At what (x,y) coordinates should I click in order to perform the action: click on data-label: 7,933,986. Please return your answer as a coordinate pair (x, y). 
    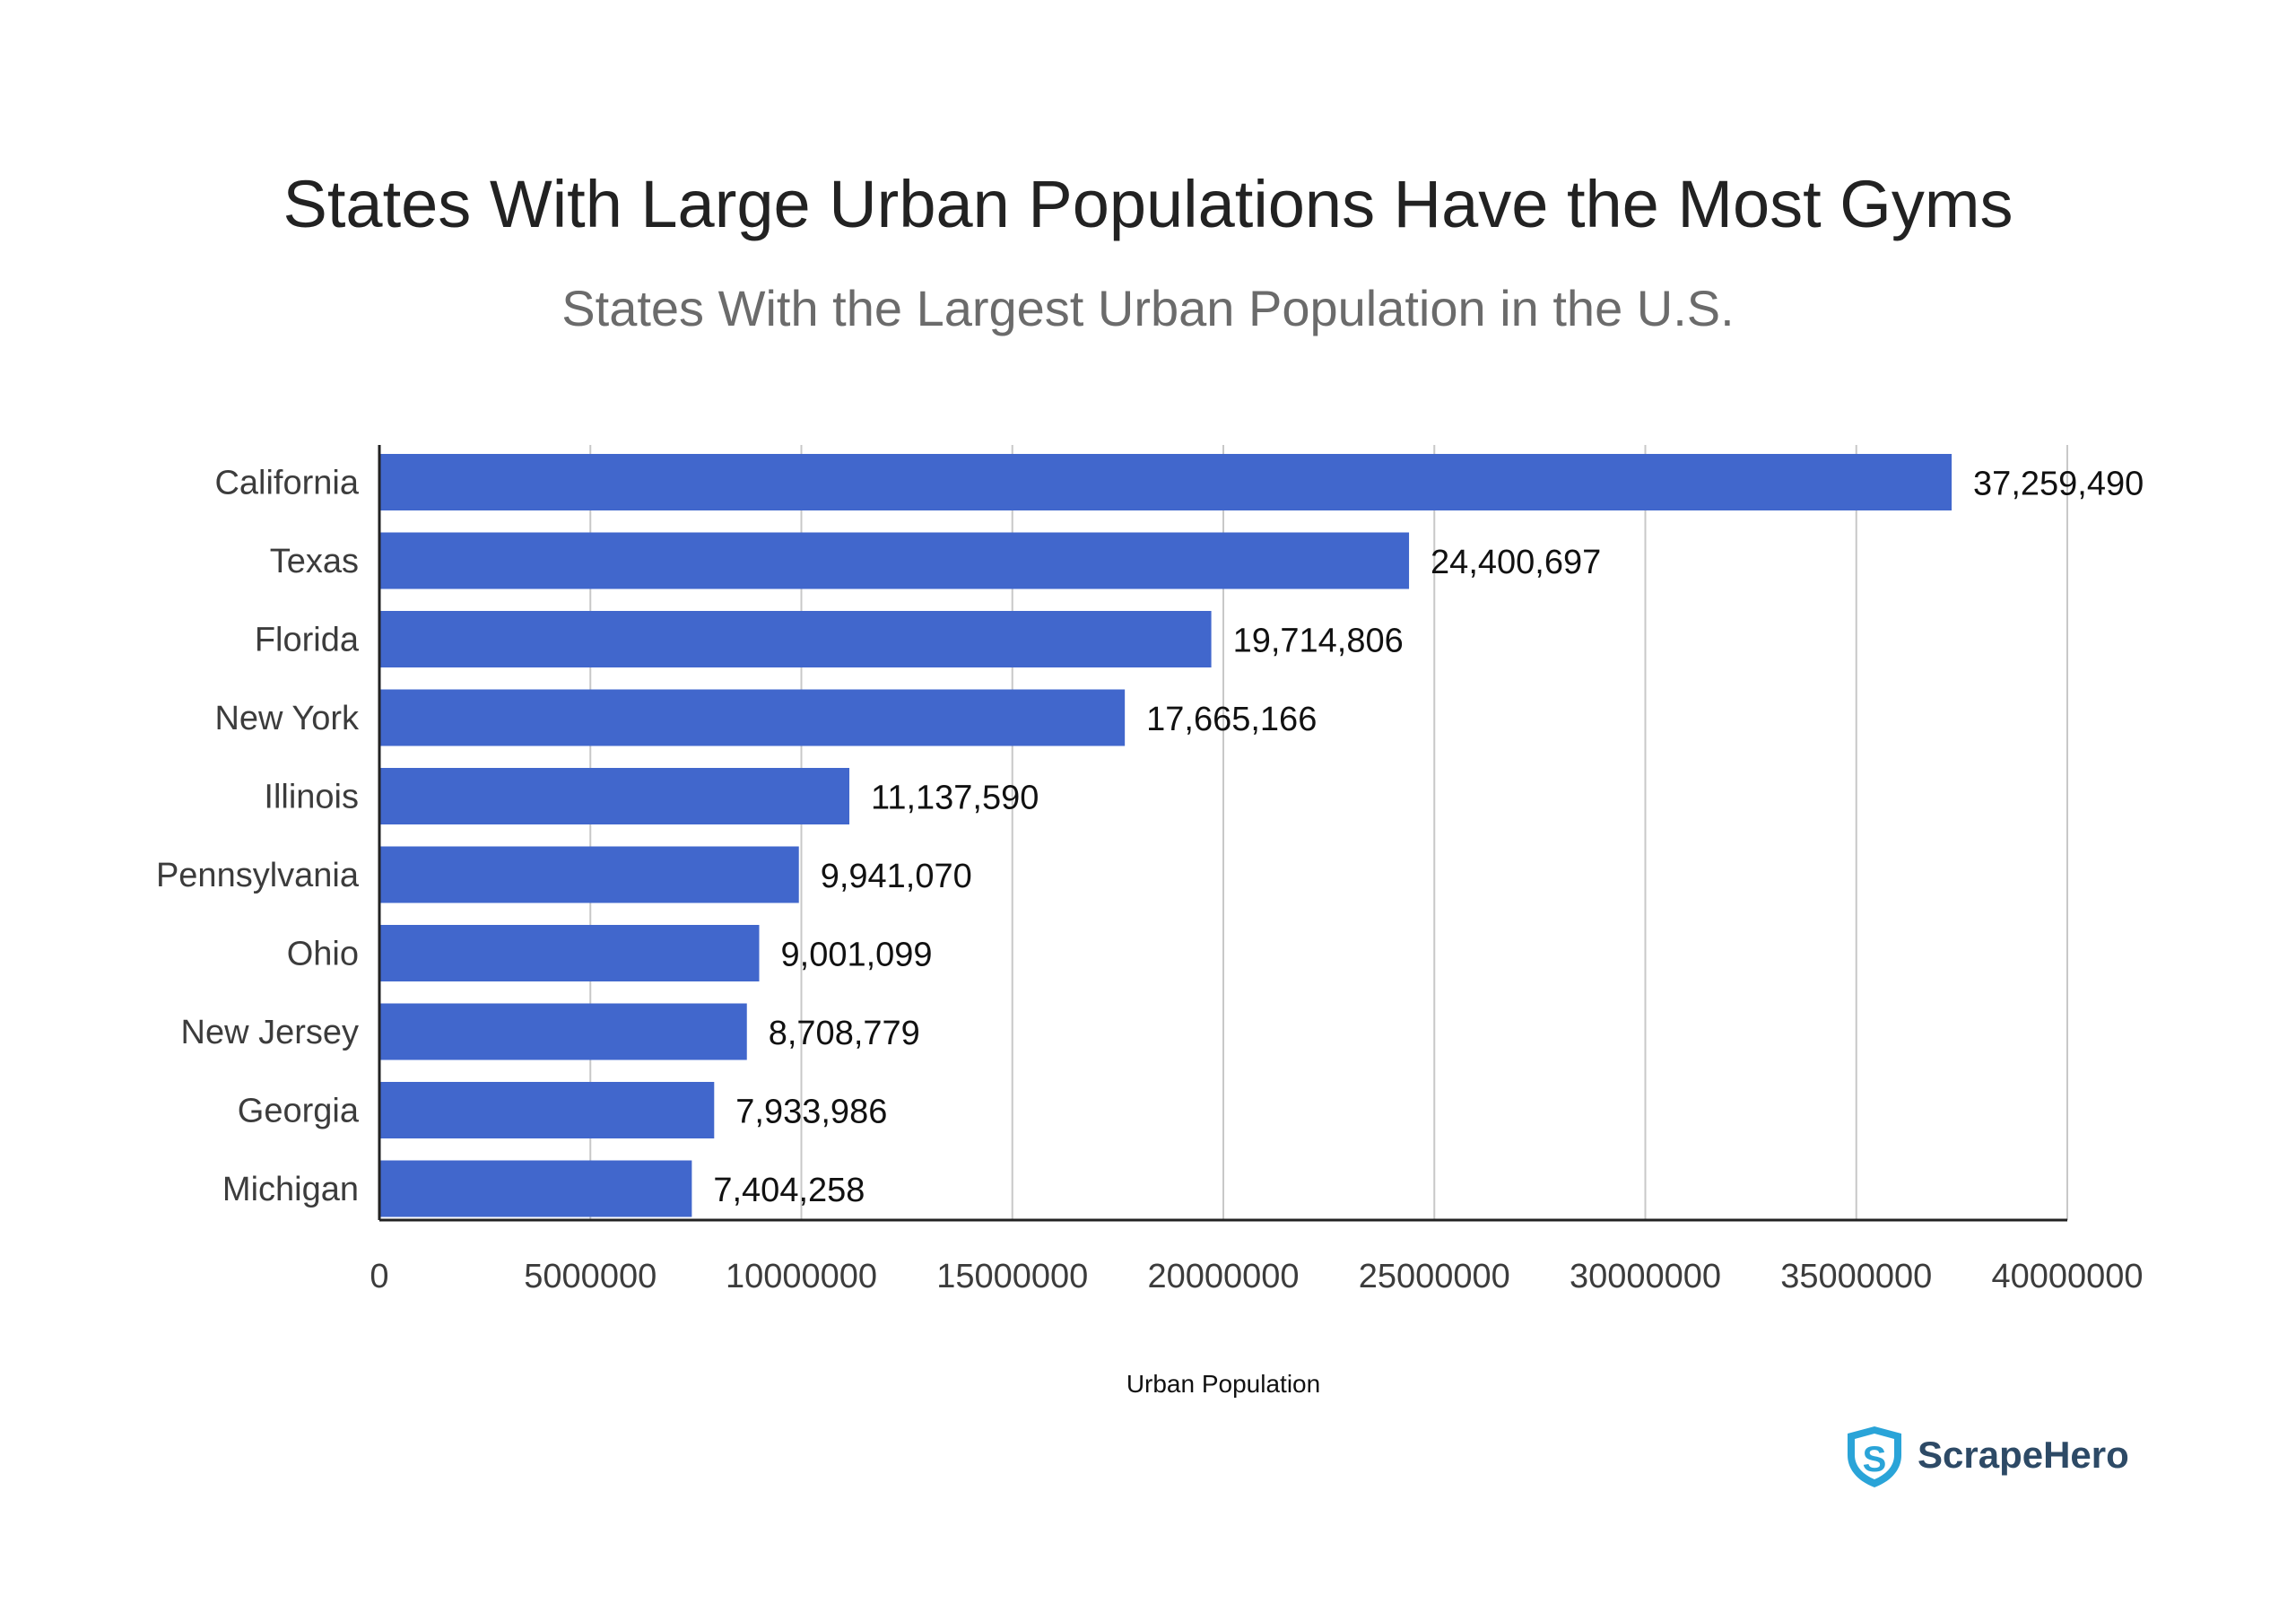
    Looking at the image, I should click on (811, 1112).